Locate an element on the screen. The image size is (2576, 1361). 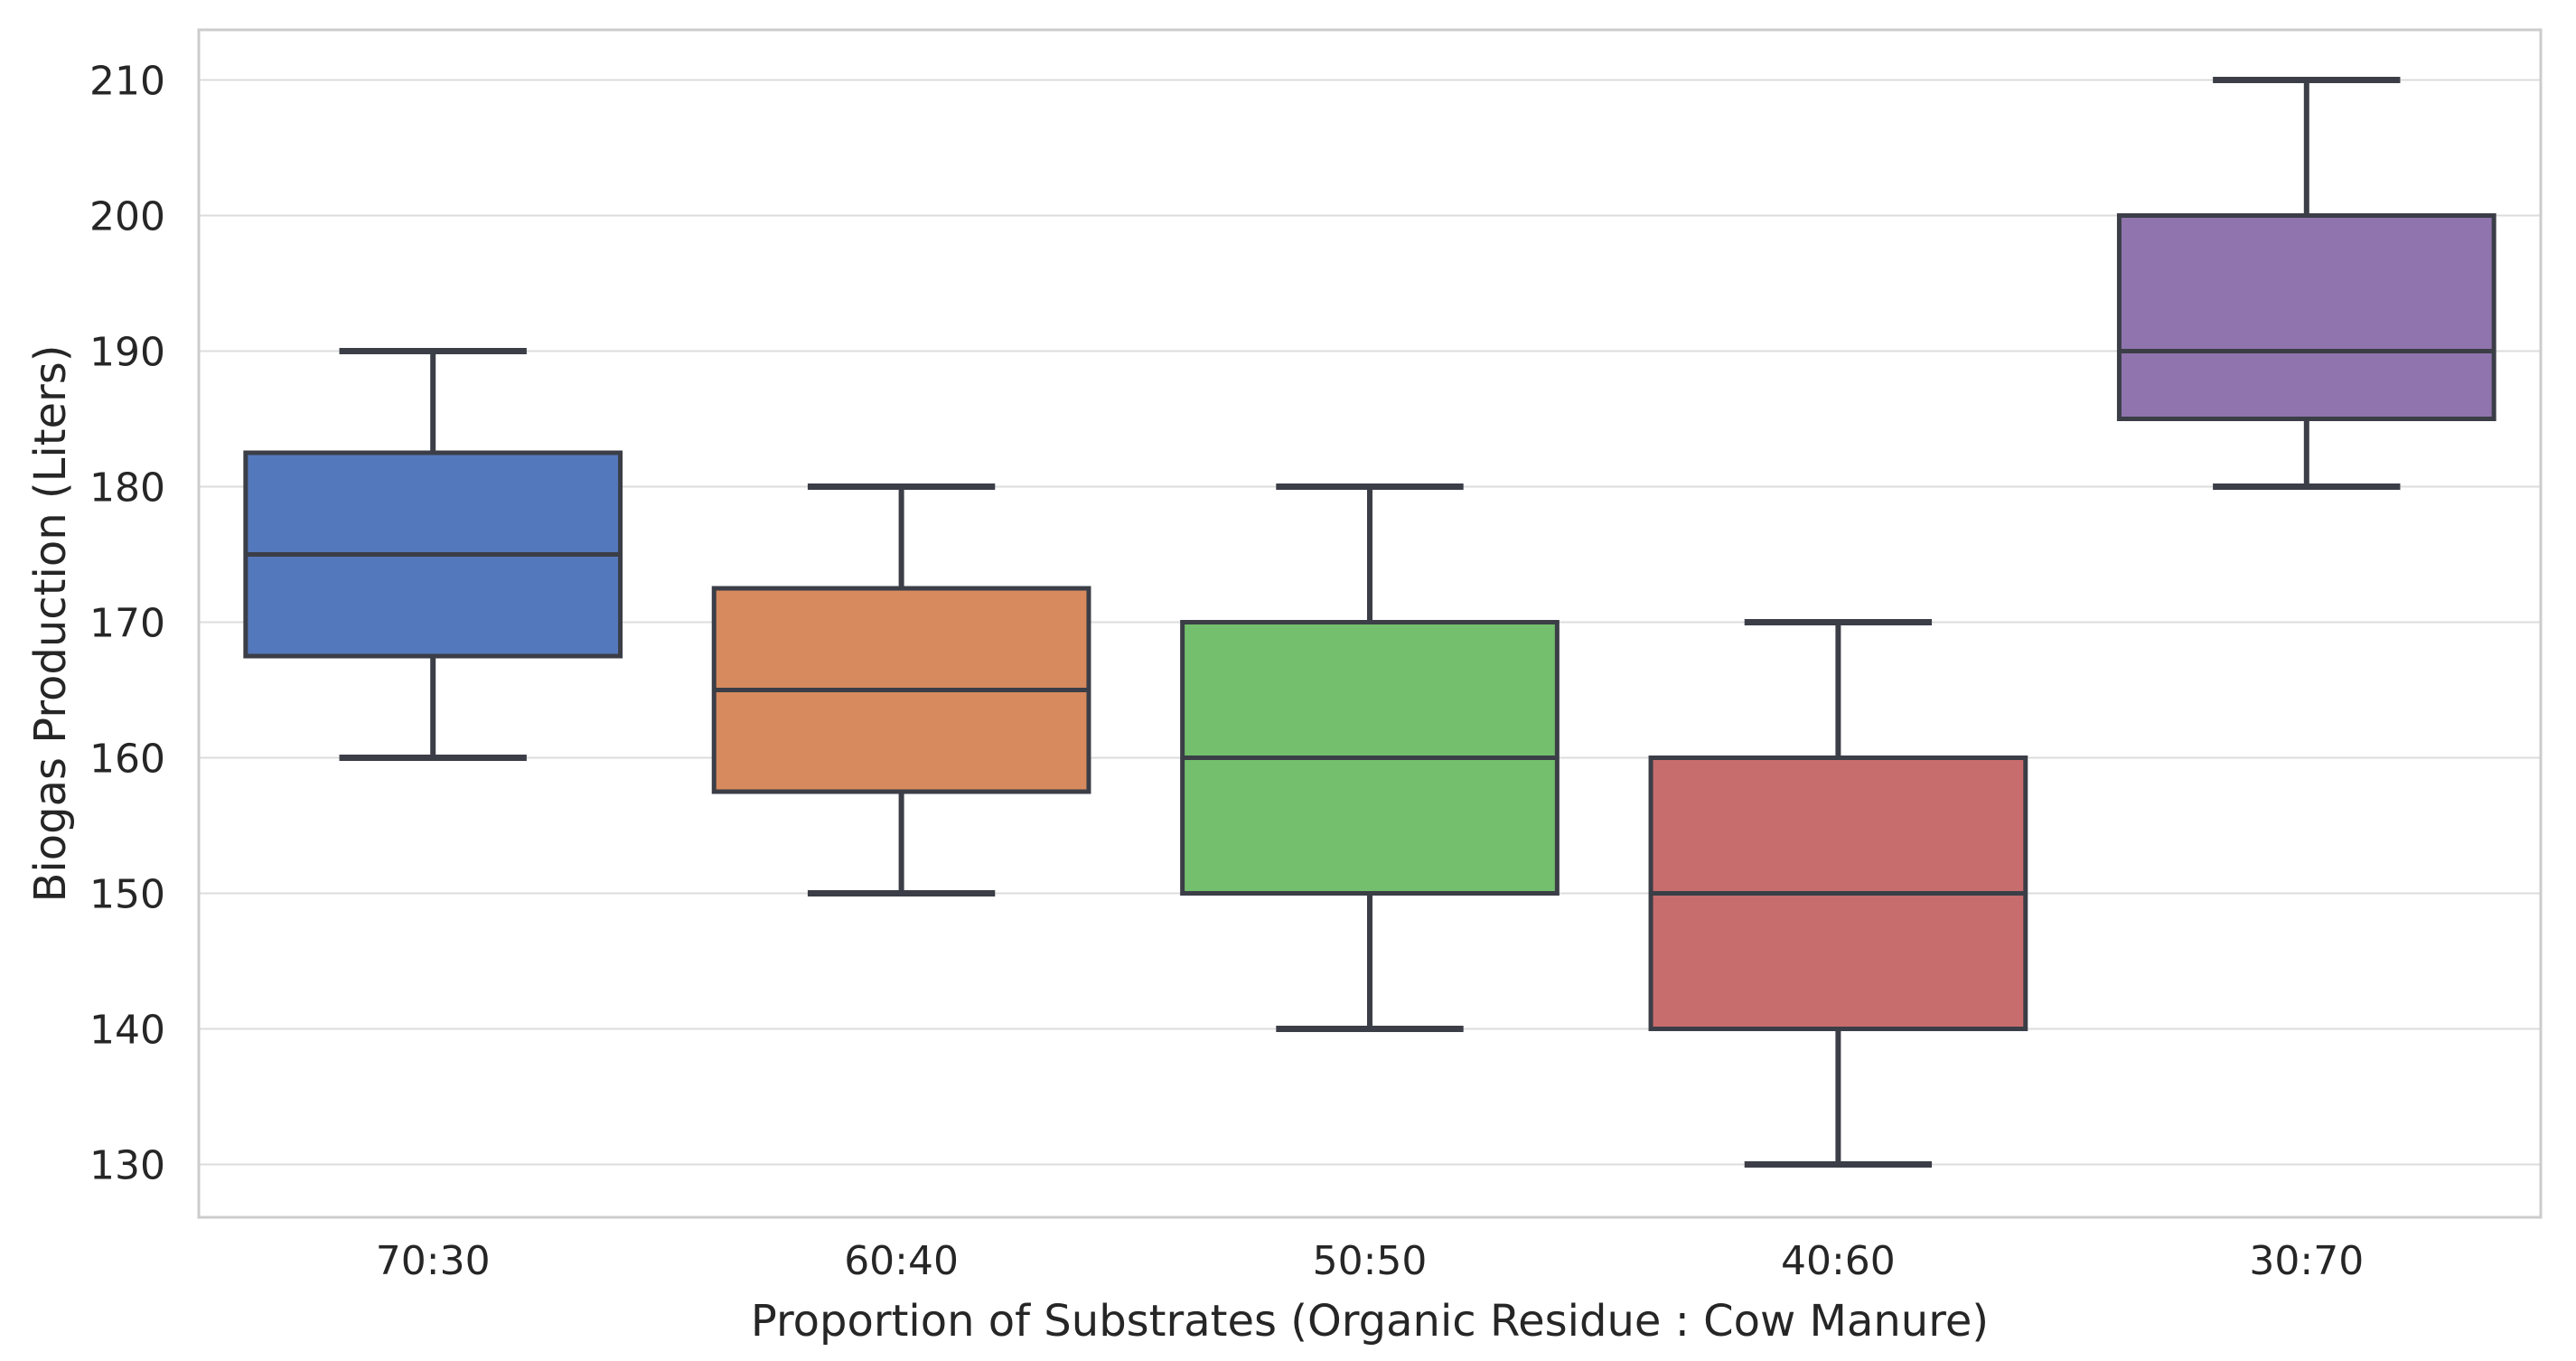
boxplot-40:60 is located at coordinates (1838, 893).